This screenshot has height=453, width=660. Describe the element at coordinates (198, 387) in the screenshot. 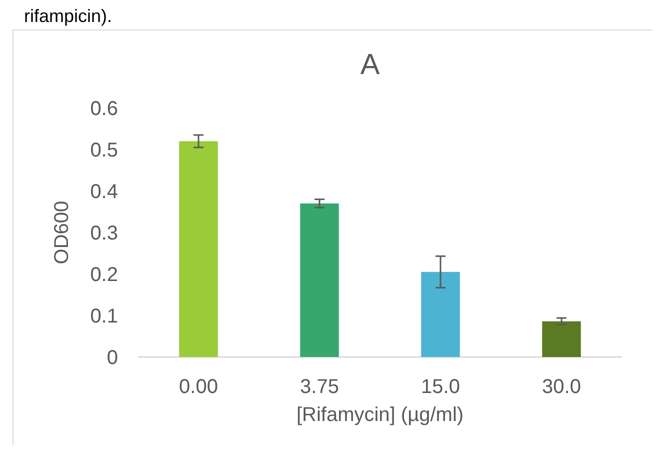

I see `x-tick-label: 0.00` at that location.